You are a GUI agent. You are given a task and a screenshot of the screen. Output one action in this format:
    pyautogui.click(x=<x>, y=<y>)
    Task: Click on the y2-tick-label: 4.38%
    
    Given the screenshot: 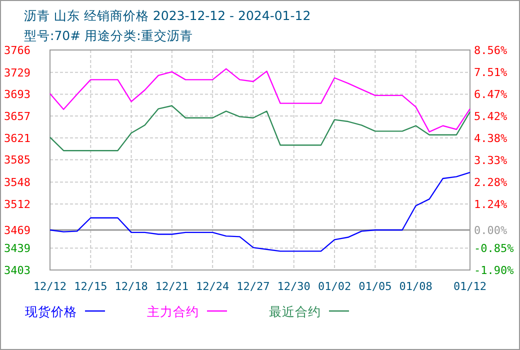 What is the action you would take?
    pyautogui.click(x=491, y=138)
    